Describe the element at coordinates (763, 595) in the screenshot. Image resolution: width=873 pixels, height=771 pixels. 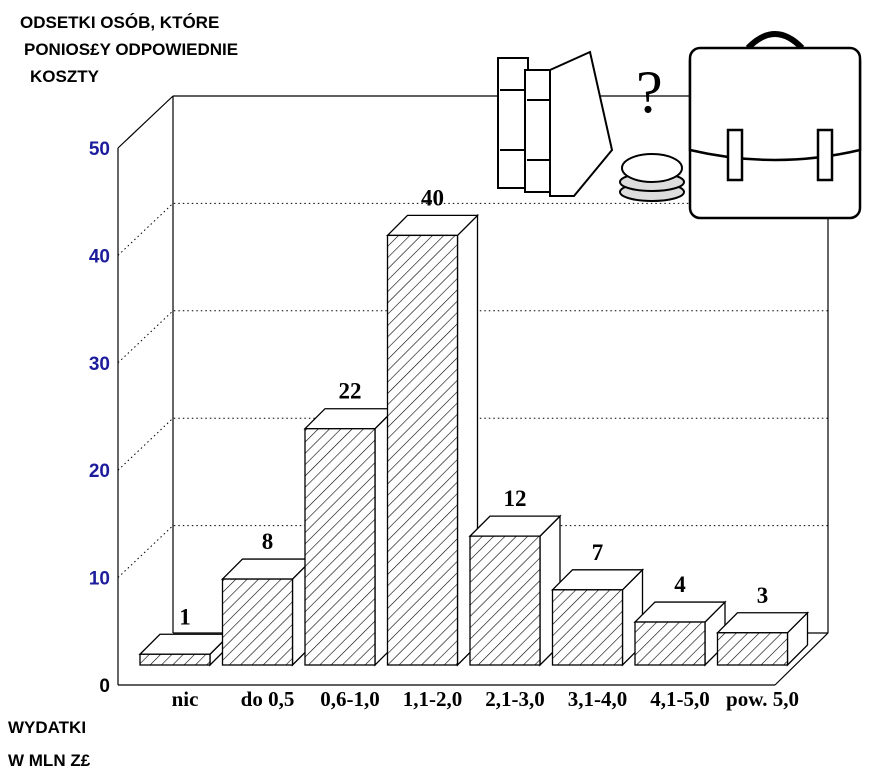
I see `value-label: 3` at that location.